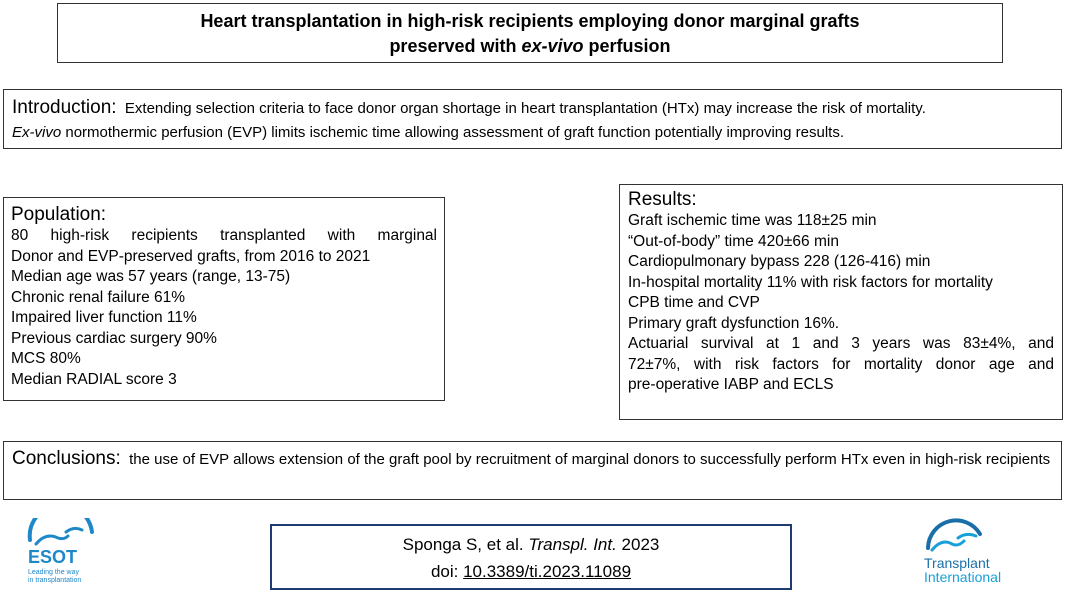 This screenshot has width=1065, height=593. I want to click on citation-line: Sponga S, et al. Transpl. Int. 2023, so click(531, 544).